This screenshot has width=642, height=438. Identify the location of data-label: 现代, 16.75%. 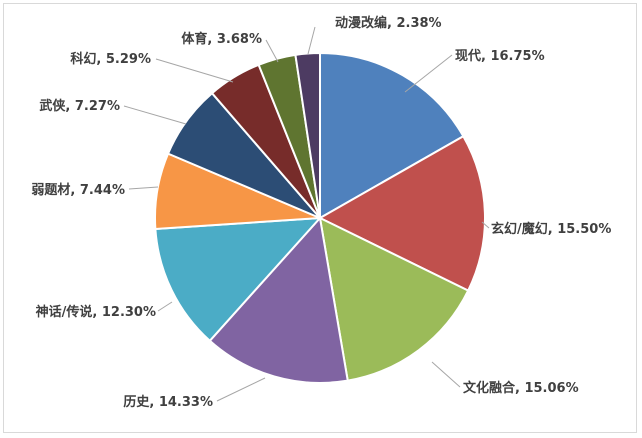
(500, 56).